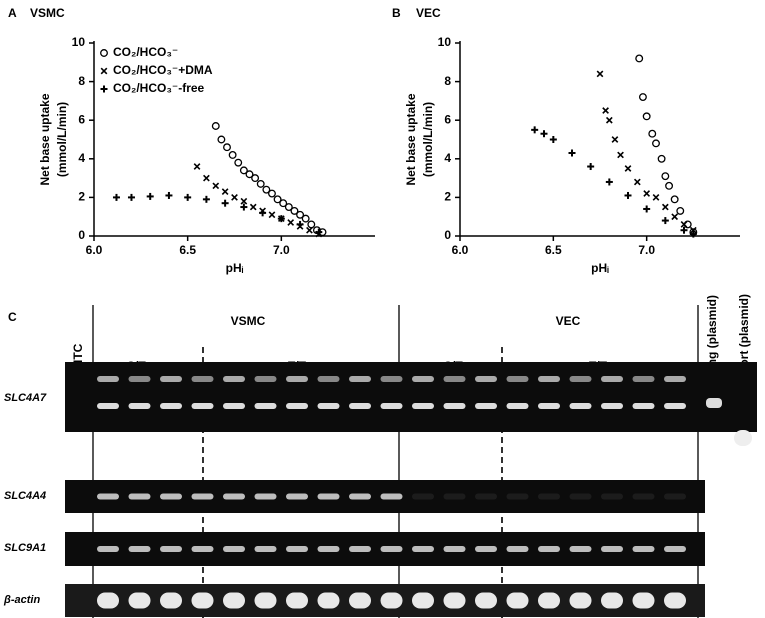  I want to click on x-tick-label: 7.0, so click(646, 250).